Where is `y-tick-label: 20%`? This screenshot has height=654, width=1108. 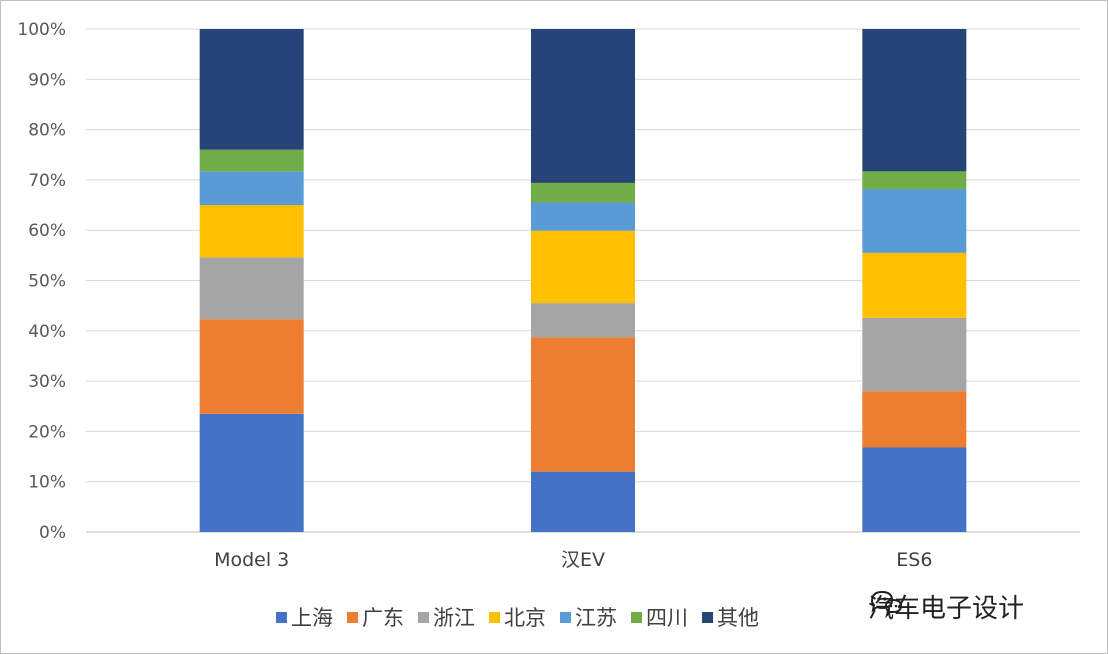
y-tick-label: 20% is located at coordinates (47, 432).